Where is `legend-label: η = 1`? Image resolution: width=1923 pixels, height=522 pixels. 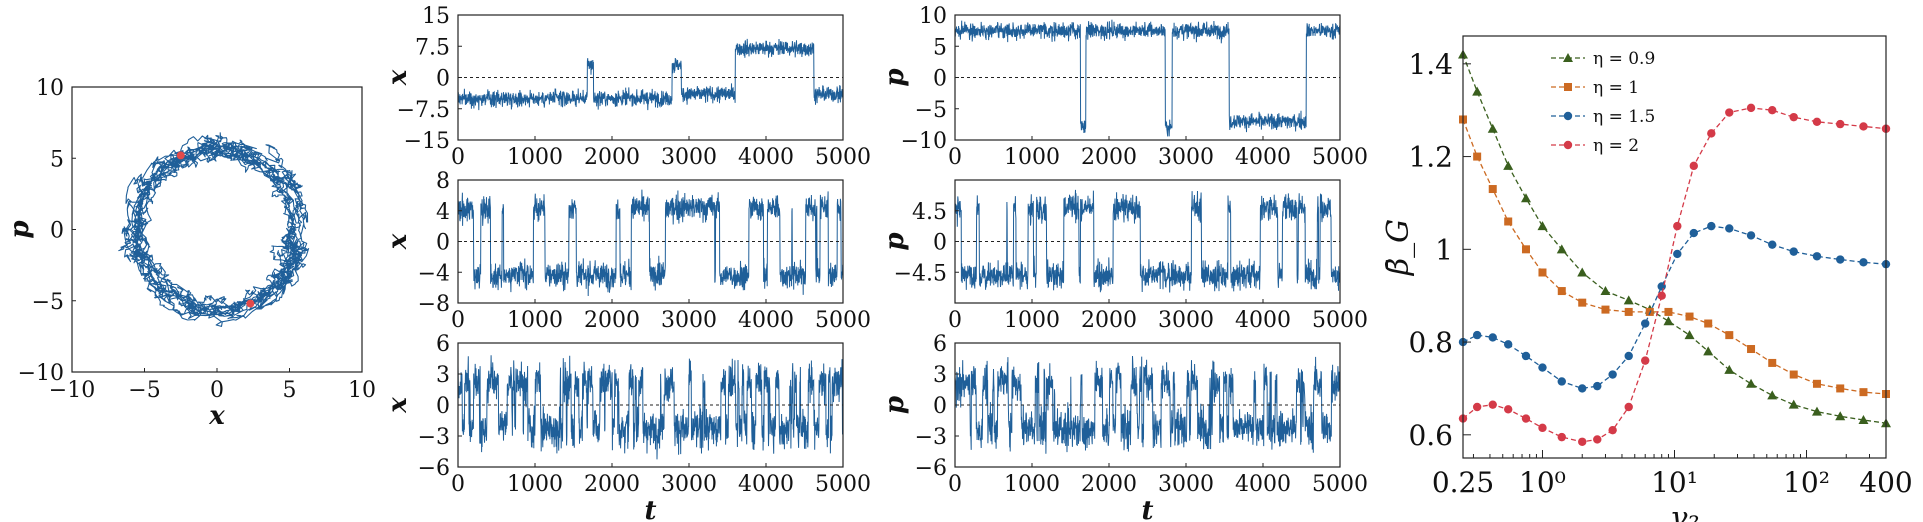 legend-label: η = 1 is located at coordinates (1616, 88).